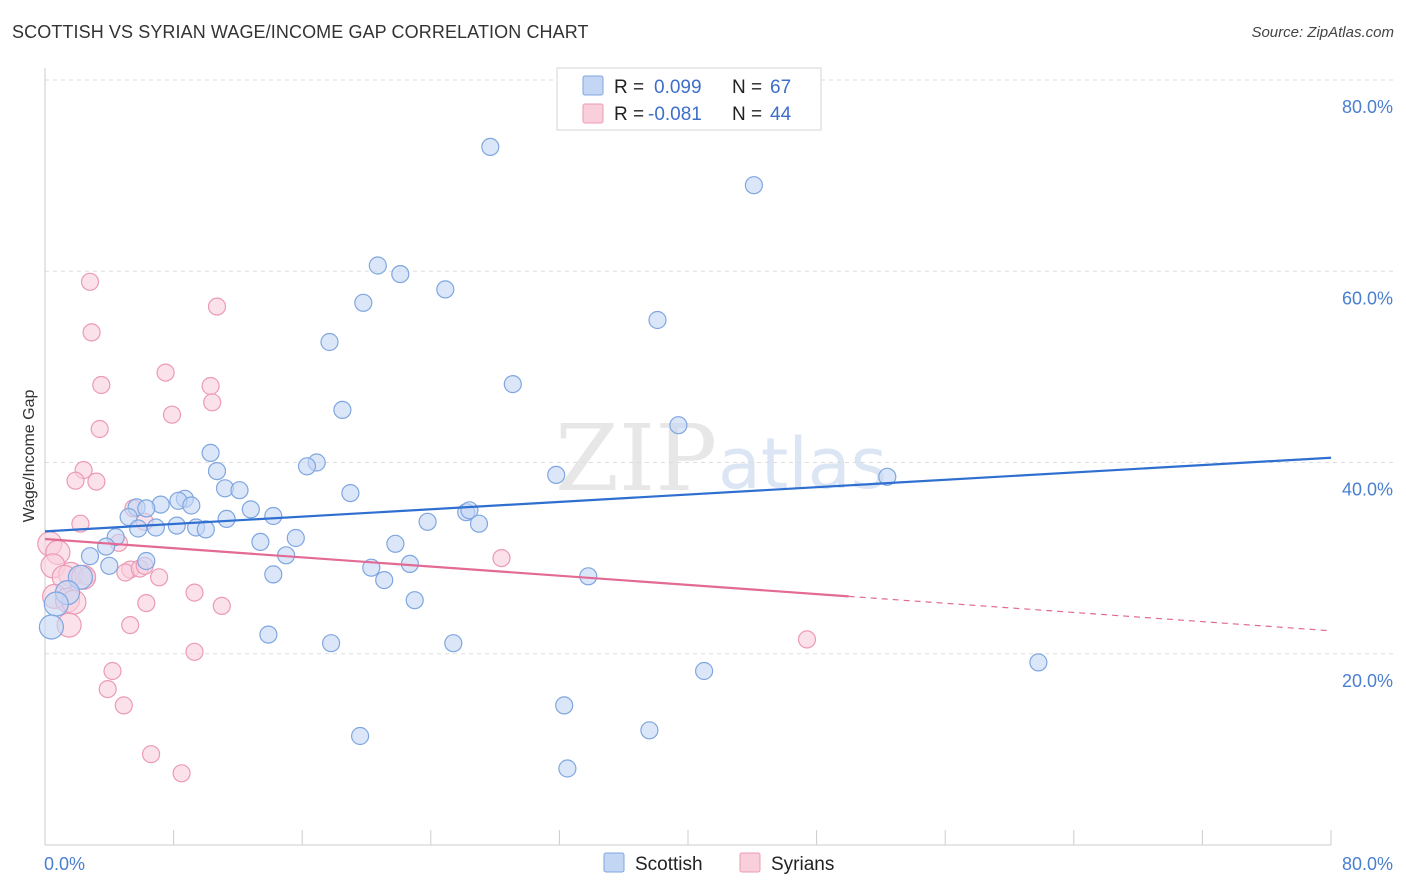 Image resolution: width=1406 pixels, height=892 pixels. I want to click on watermark-atlas: atlas, so click(802, 464).